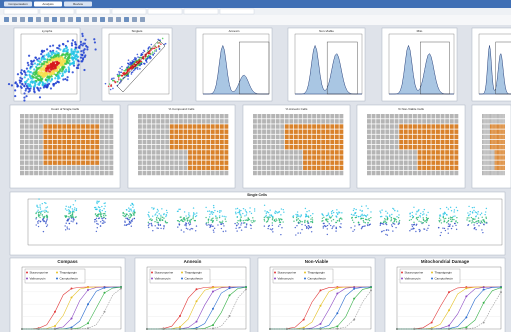 This screenshot has height=332, width=511. What do you see at coordinates (94, 19) in the screenshot?
I see `tool-icon` at bounding box center [94, 19].